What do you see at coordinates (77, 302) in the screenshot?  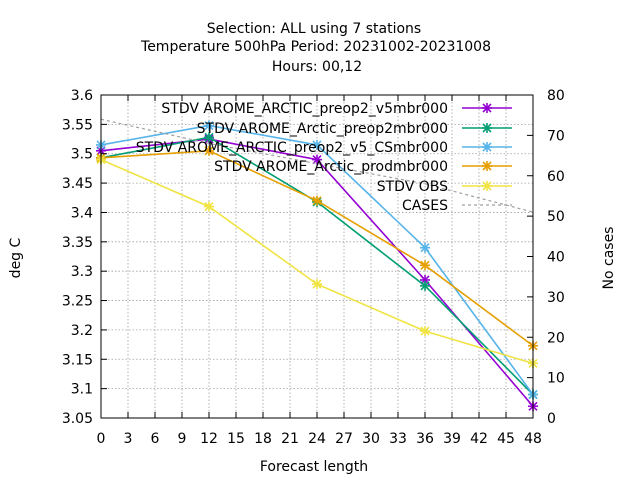 I see `y-tick-label: 3.25` at bounding box center [77, 302].